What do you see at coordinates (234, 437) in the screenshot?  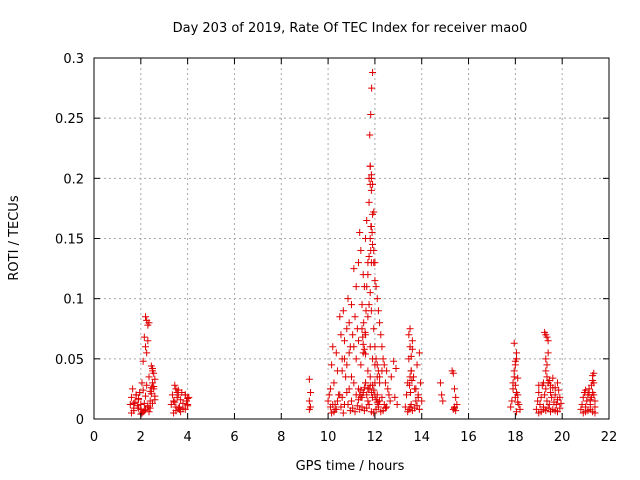 I see `x-tick-label: 6` at bounding box center [234, 437].